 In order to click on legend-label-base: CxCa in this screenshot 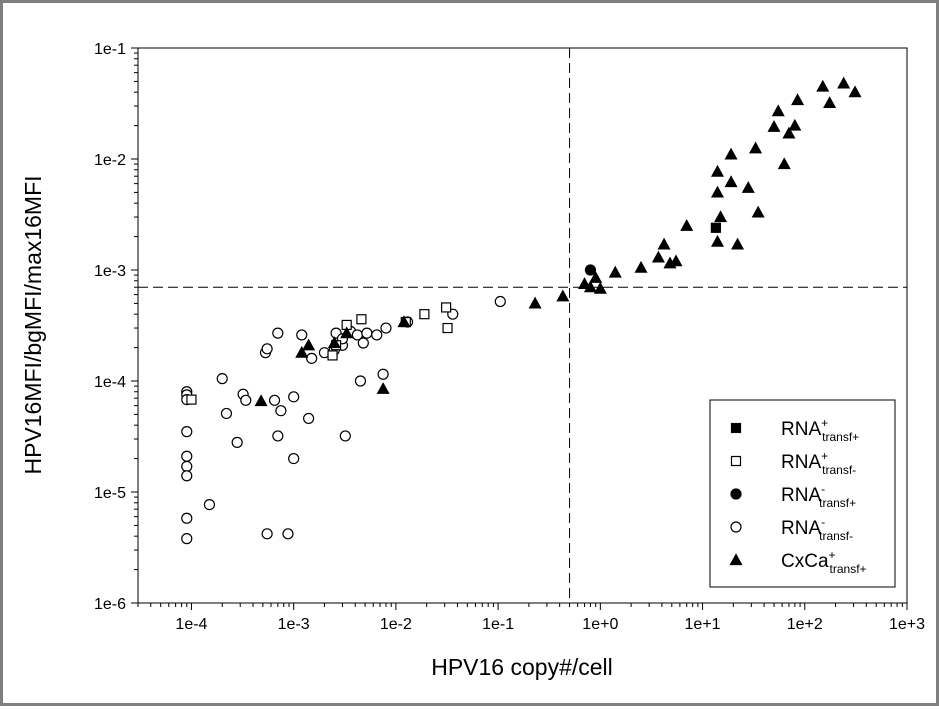, I will do `click(805, 561)`.